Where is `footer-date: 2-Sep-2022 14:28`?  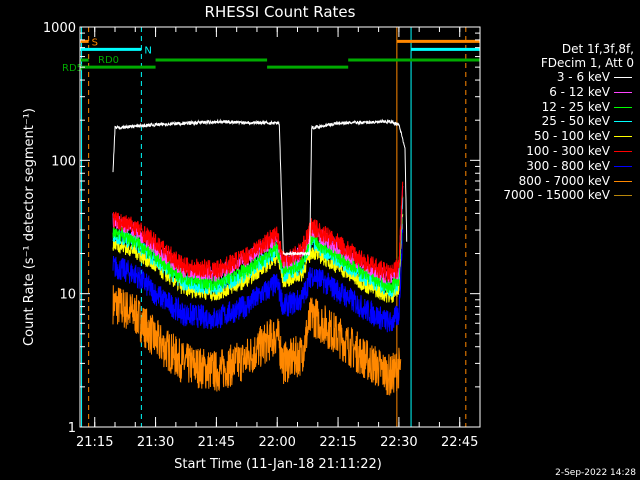 footer-date: 2-Sep-2022 14:28 is located at coordinates (595, 473).